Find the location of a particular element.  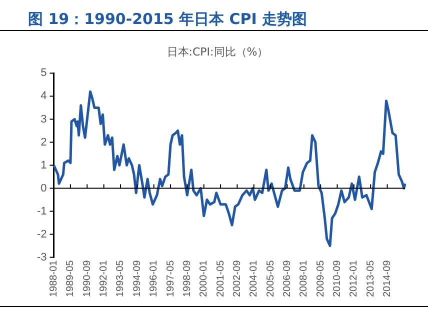

y-tick-label: -3 is located at coordinates (42, 257).